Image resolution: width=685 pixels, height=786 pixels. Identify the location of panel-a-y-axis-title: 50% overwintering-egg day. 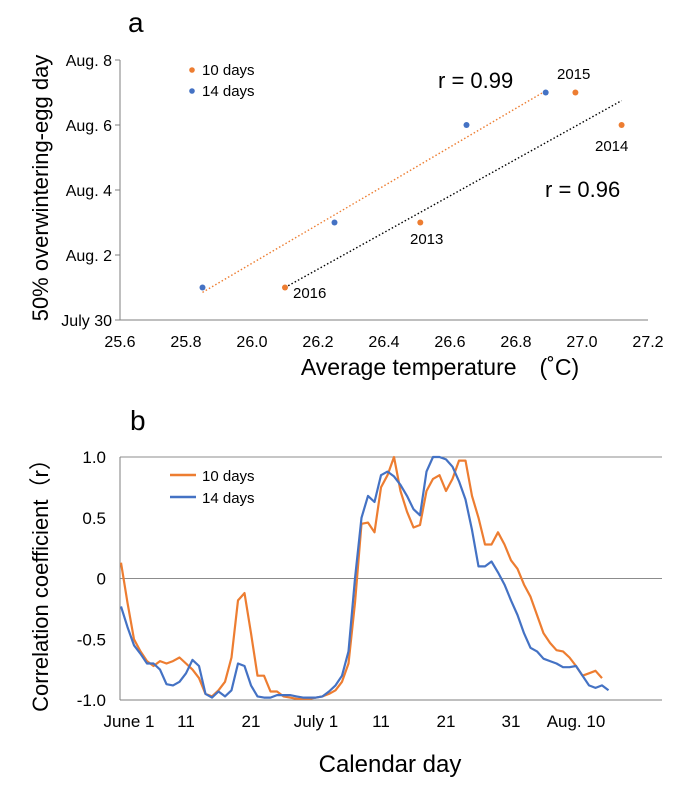
(40, 188).